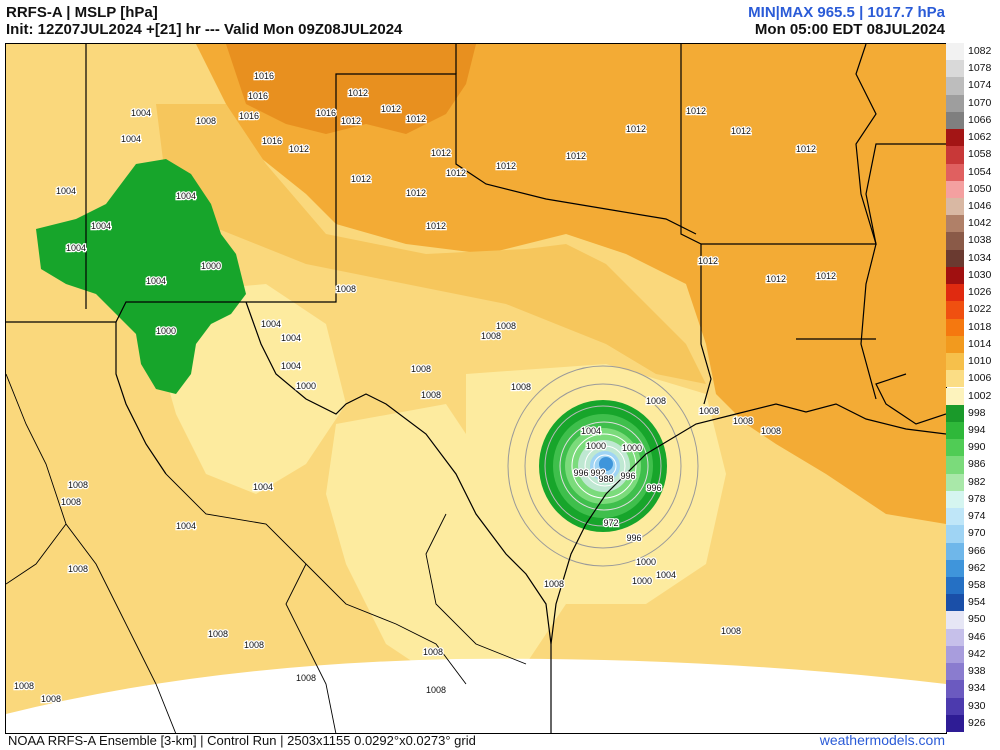 Image resolution: width=1000 pixels, height=750 pixels. I want to click on isobar-label: 1016, so click(258, 96).